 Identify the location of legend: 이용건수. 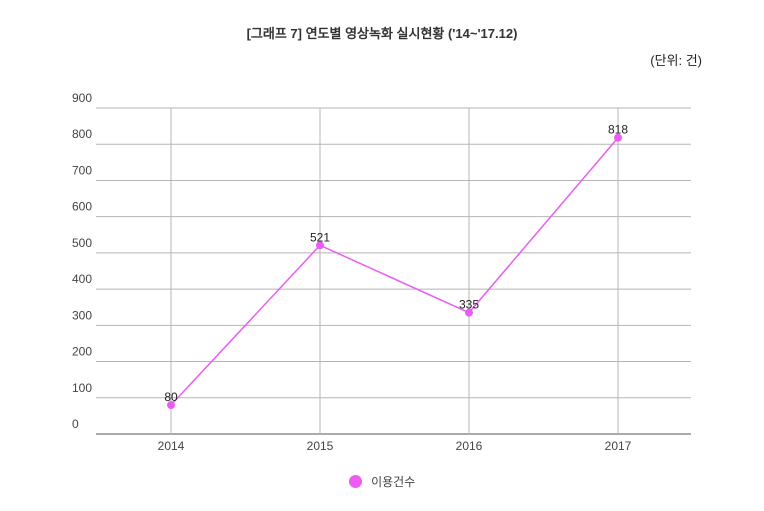
(382, 481).